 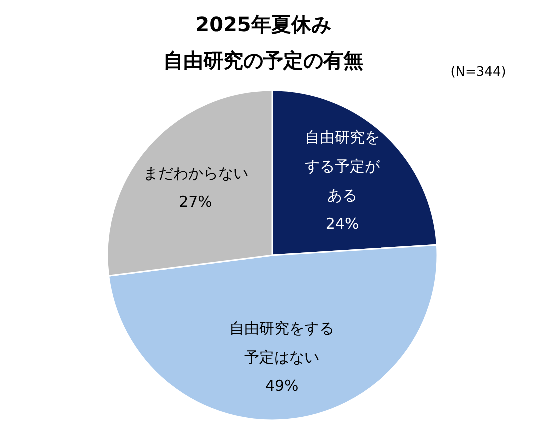 What do you see at coordinates (282, 386) in the screenshot?
I see `data-label: 49%` at bounding box center [282, 386].